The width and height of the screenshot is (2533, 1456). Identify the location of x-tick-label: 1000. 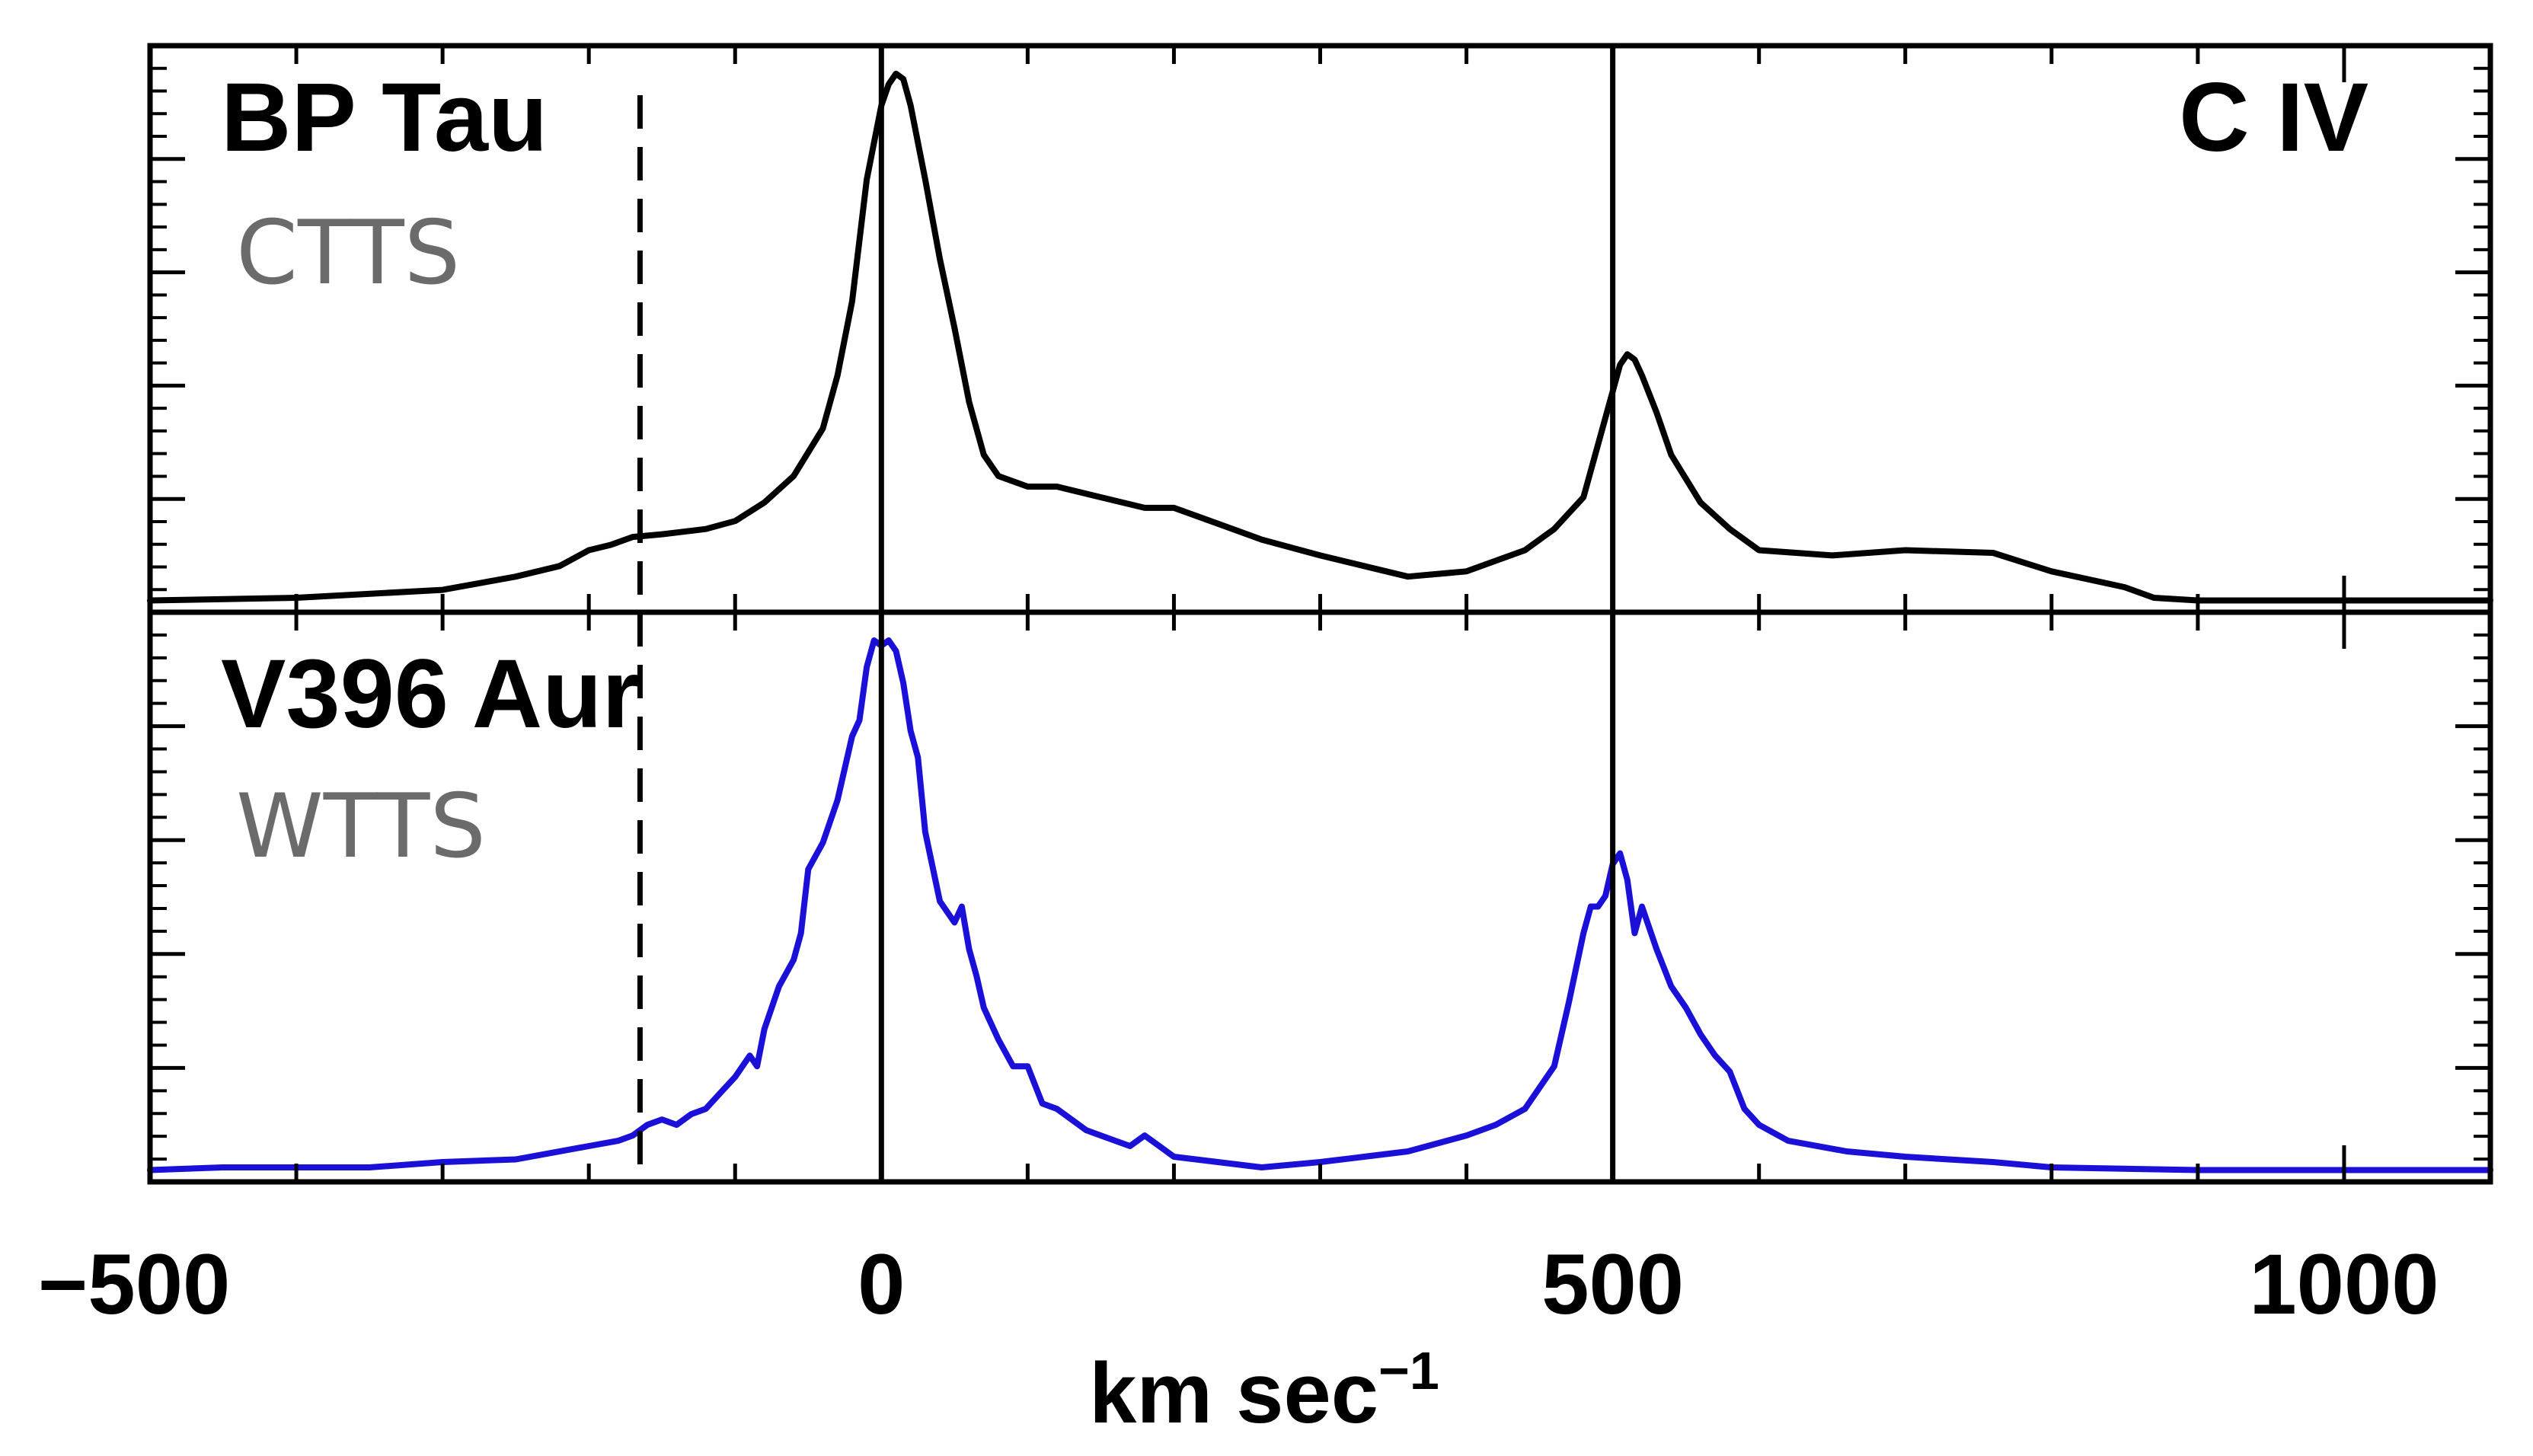
(2344, 1284).